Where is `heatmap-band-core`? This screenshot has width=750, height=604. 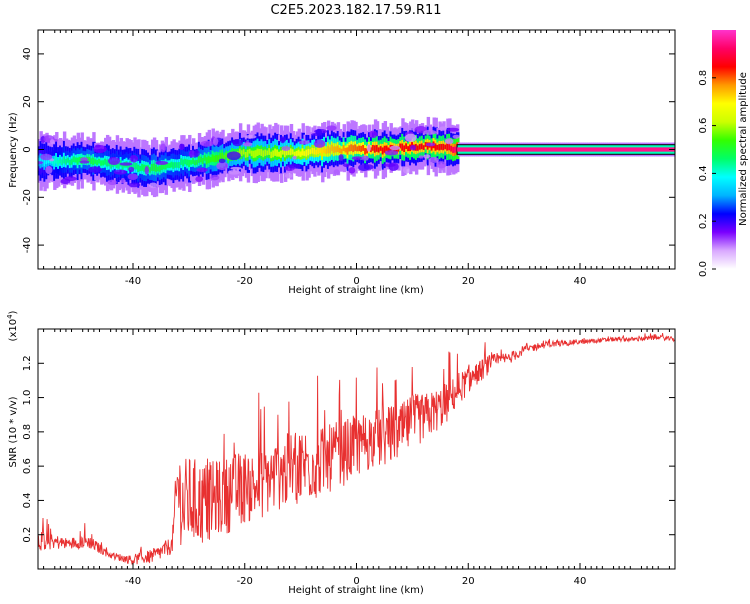
heatmap-band-core is located at coordinates (566, 149).